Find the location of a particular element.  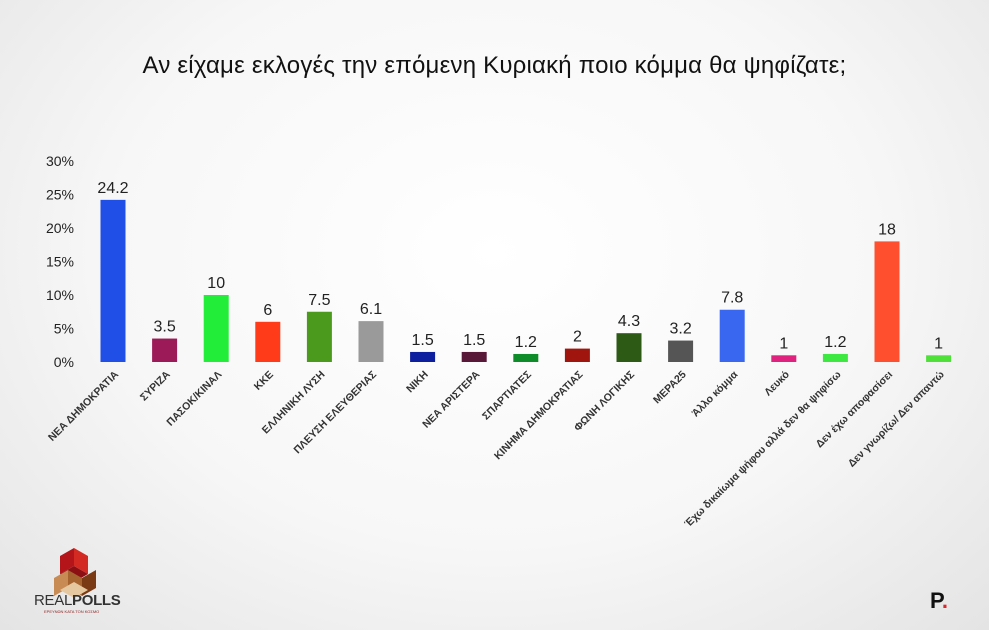

bar-value-label: 6.1 is located at coordinates (371, 309).